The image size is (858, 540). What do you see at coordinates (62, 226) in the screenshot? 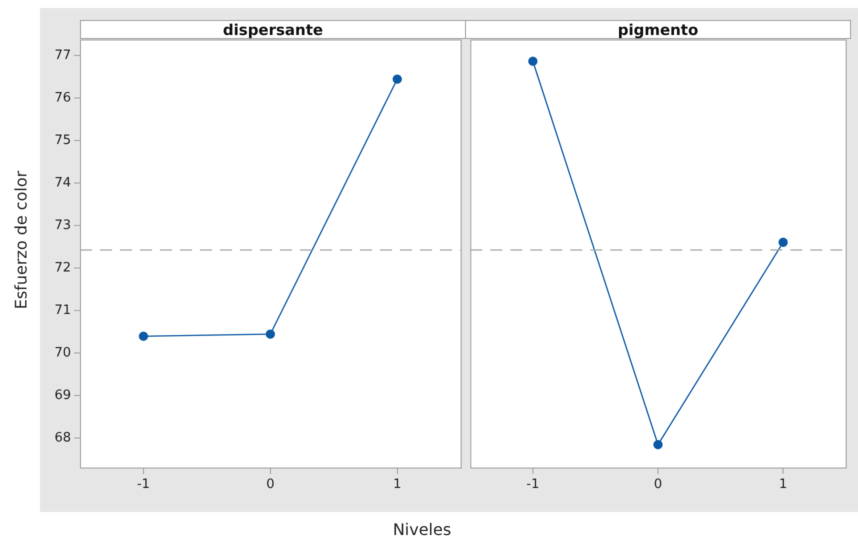
I see `y-tick-label: 73` at bounding box center [62, 226].